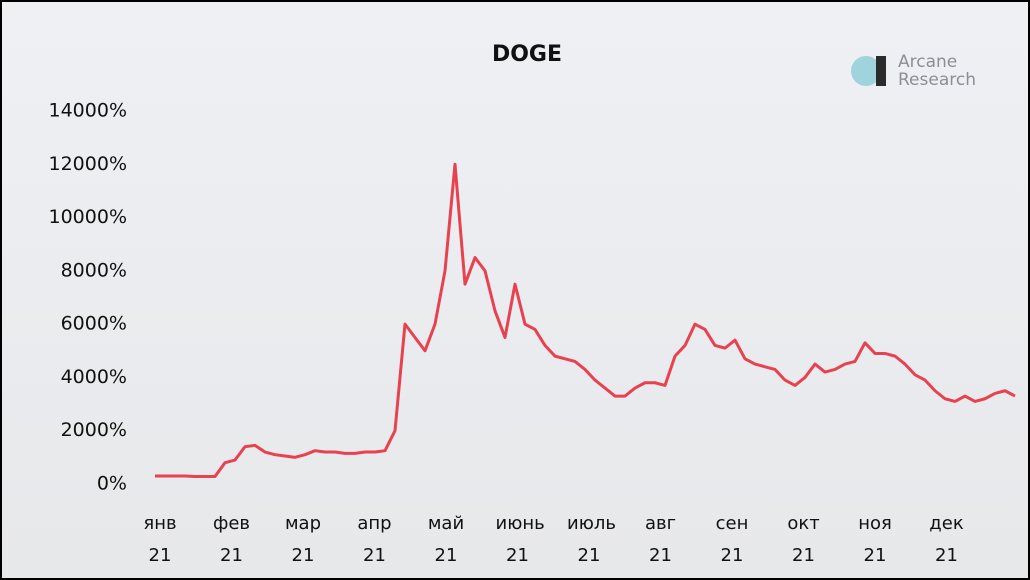  Describe the element at coordinates (881, 71) in the screenshot. I see `logo-icon-bar` at that location.